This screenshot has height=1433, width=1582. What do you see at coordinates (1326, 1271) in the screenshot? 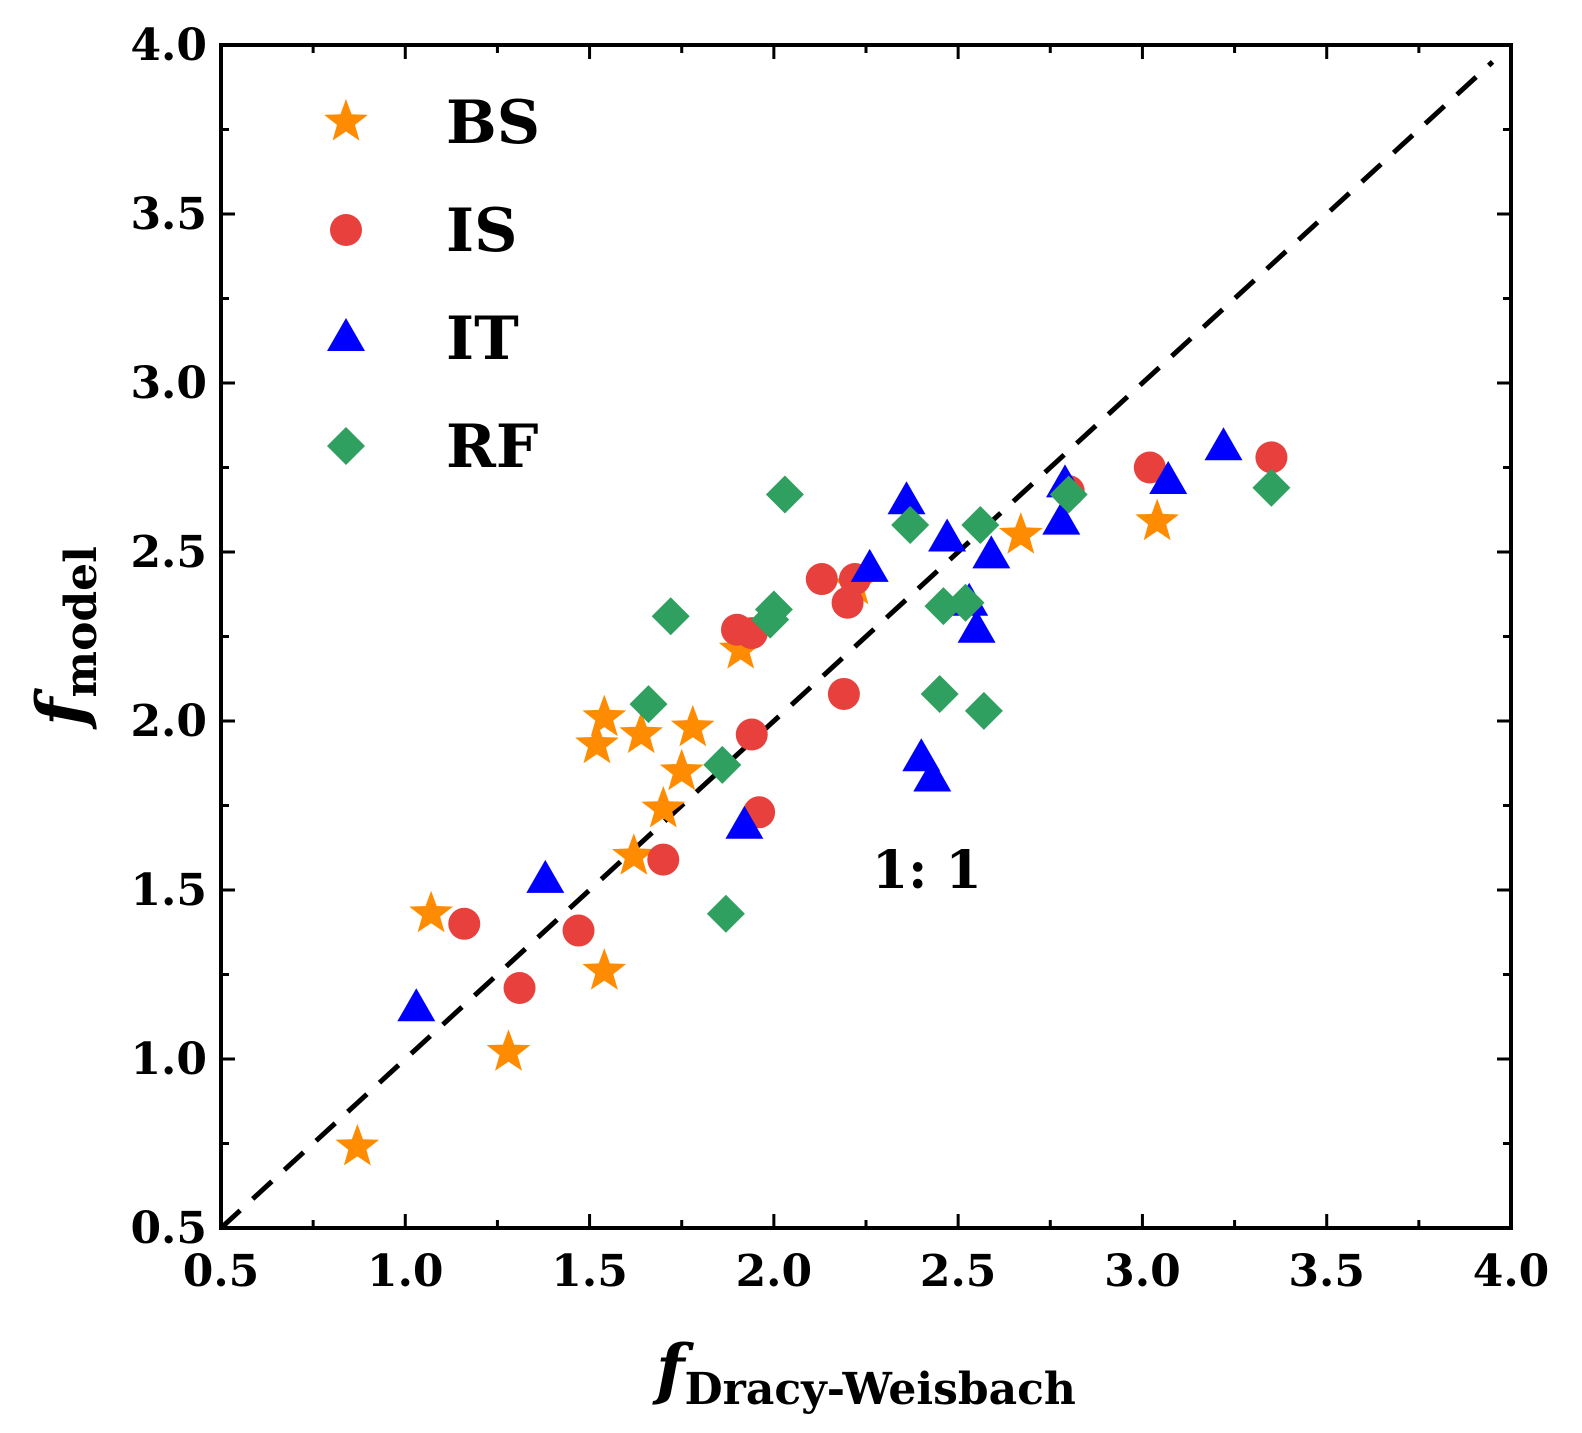
I see `x-tick-label: 3.5` at bounding box center [1326, 1271].